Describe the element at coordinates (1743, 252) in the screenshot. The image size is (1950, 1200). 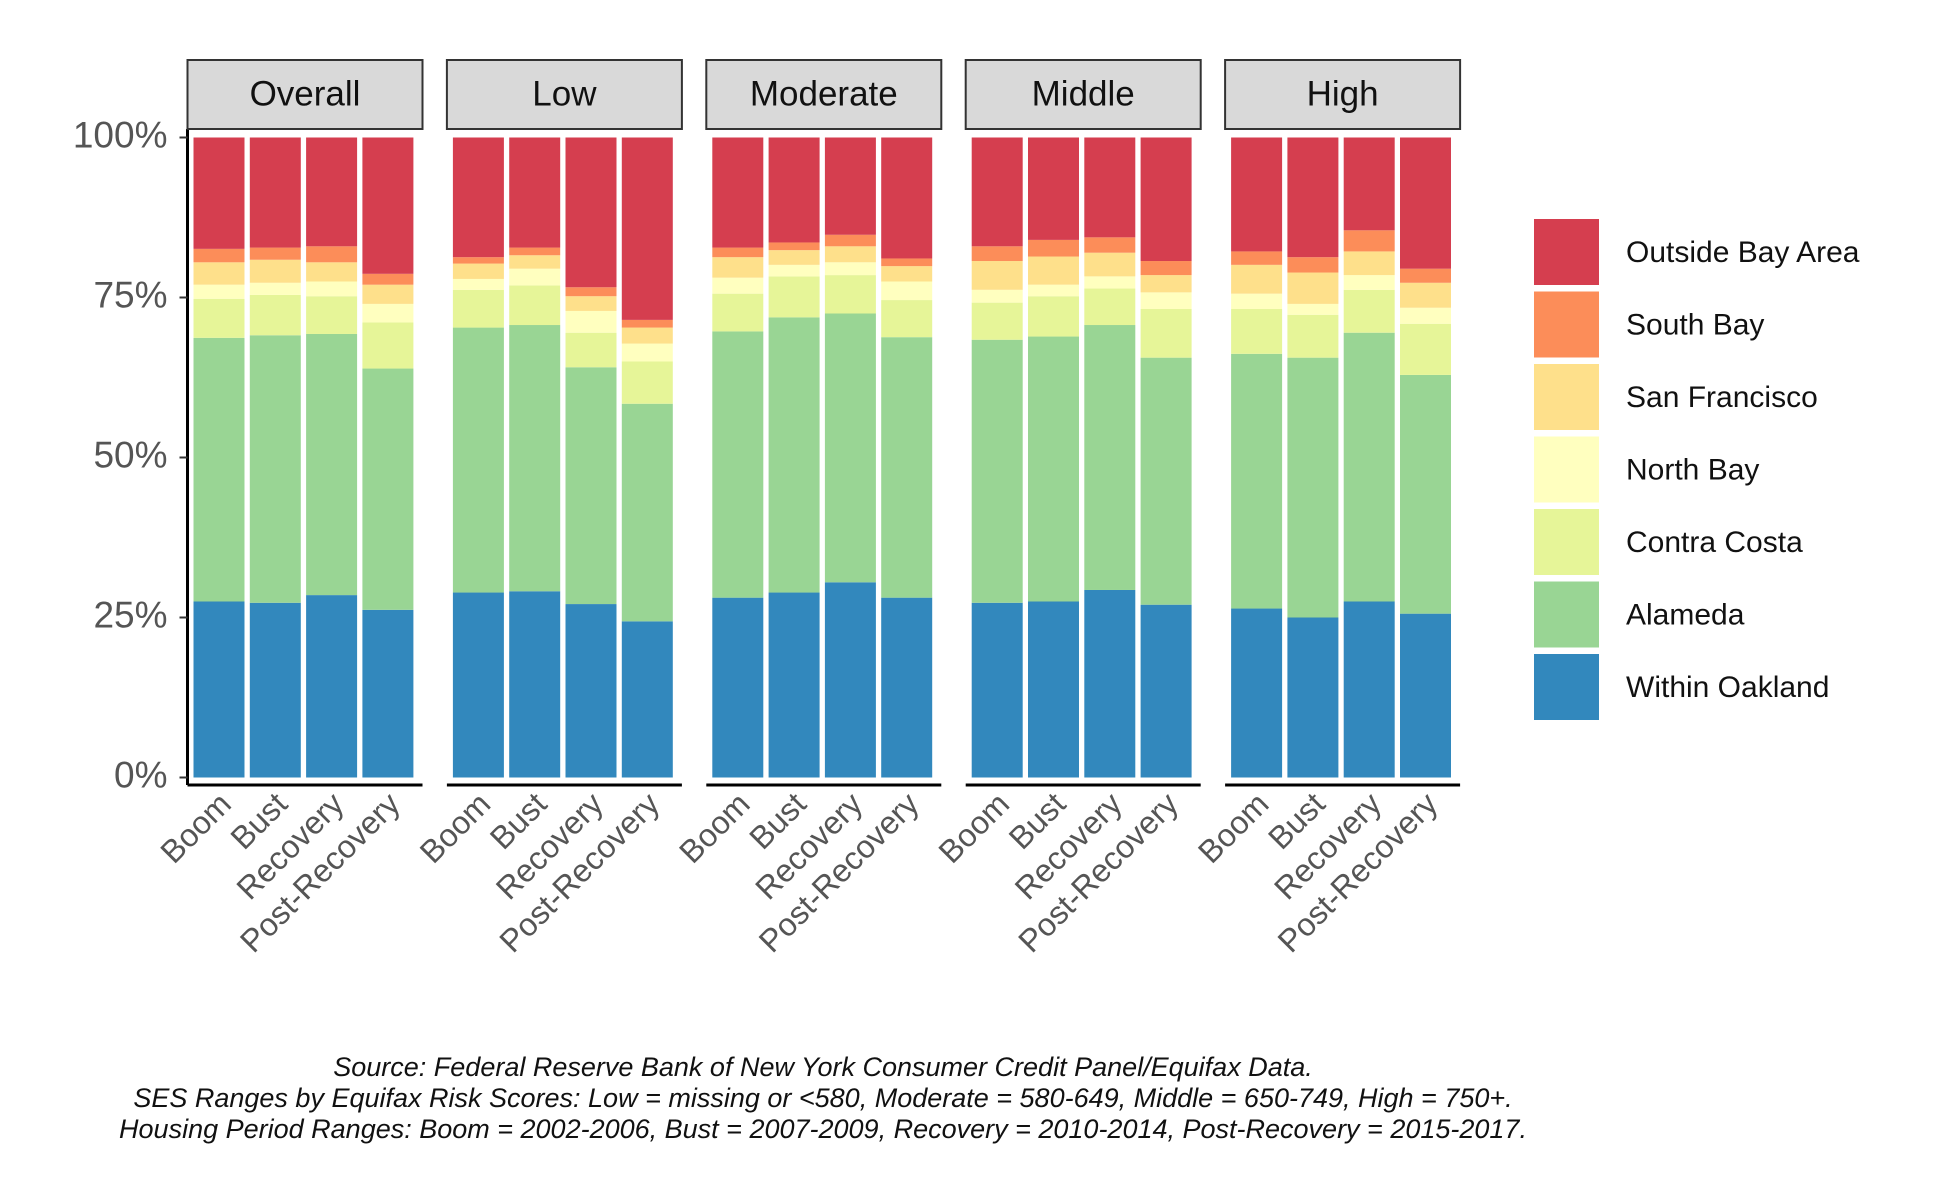
I see `legend-label: Outside Bay Area` at that location.